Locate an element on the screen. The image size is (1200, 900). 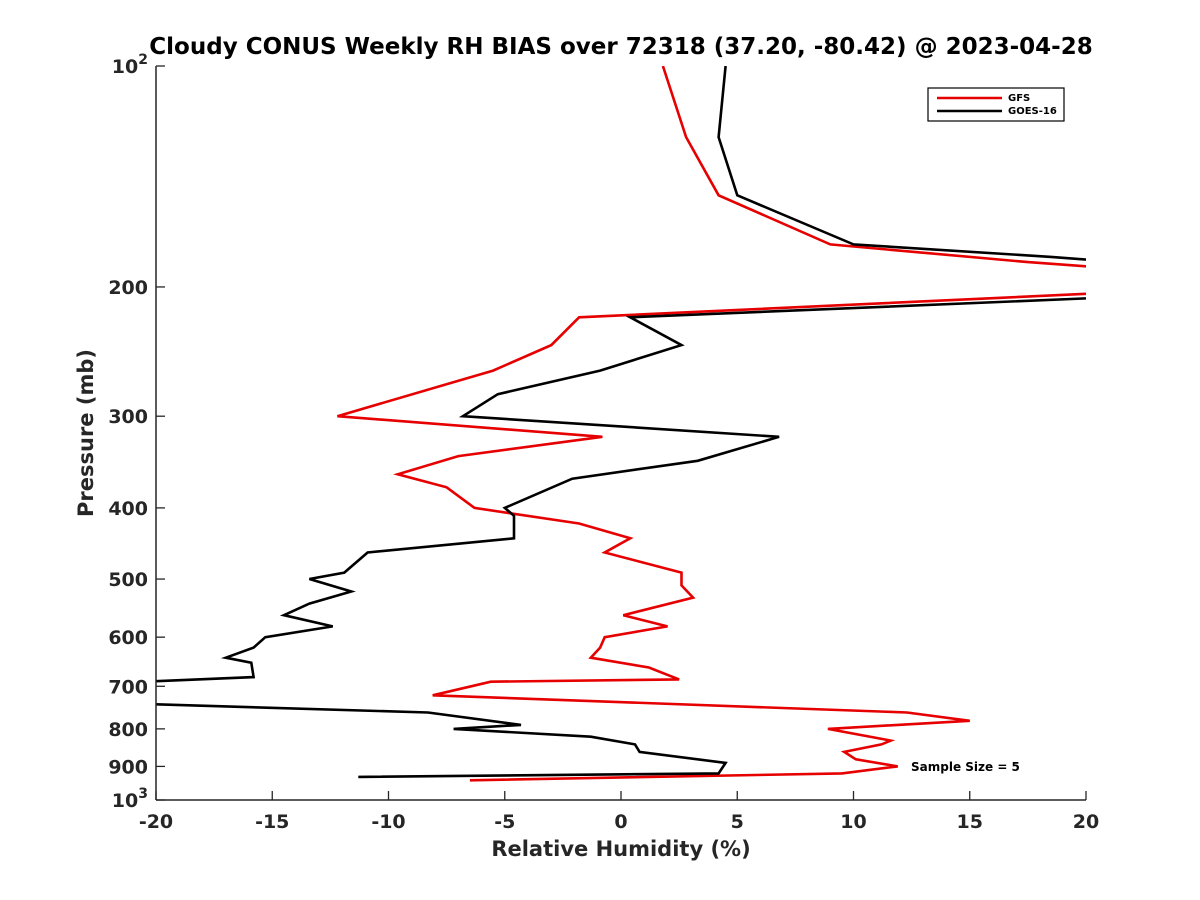
x-tick-label: 0 is located at coordinates (620, 822).